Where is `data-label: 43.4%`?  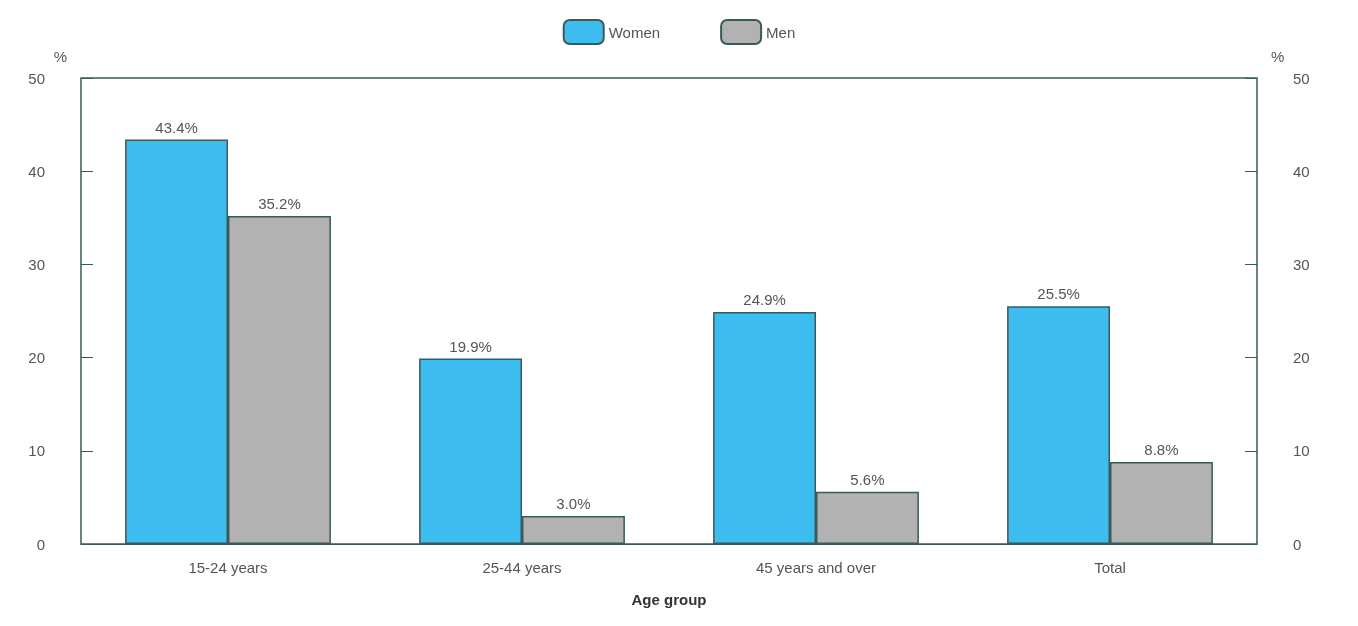
data-label: 43.4% is located at coordinates (176, 127).